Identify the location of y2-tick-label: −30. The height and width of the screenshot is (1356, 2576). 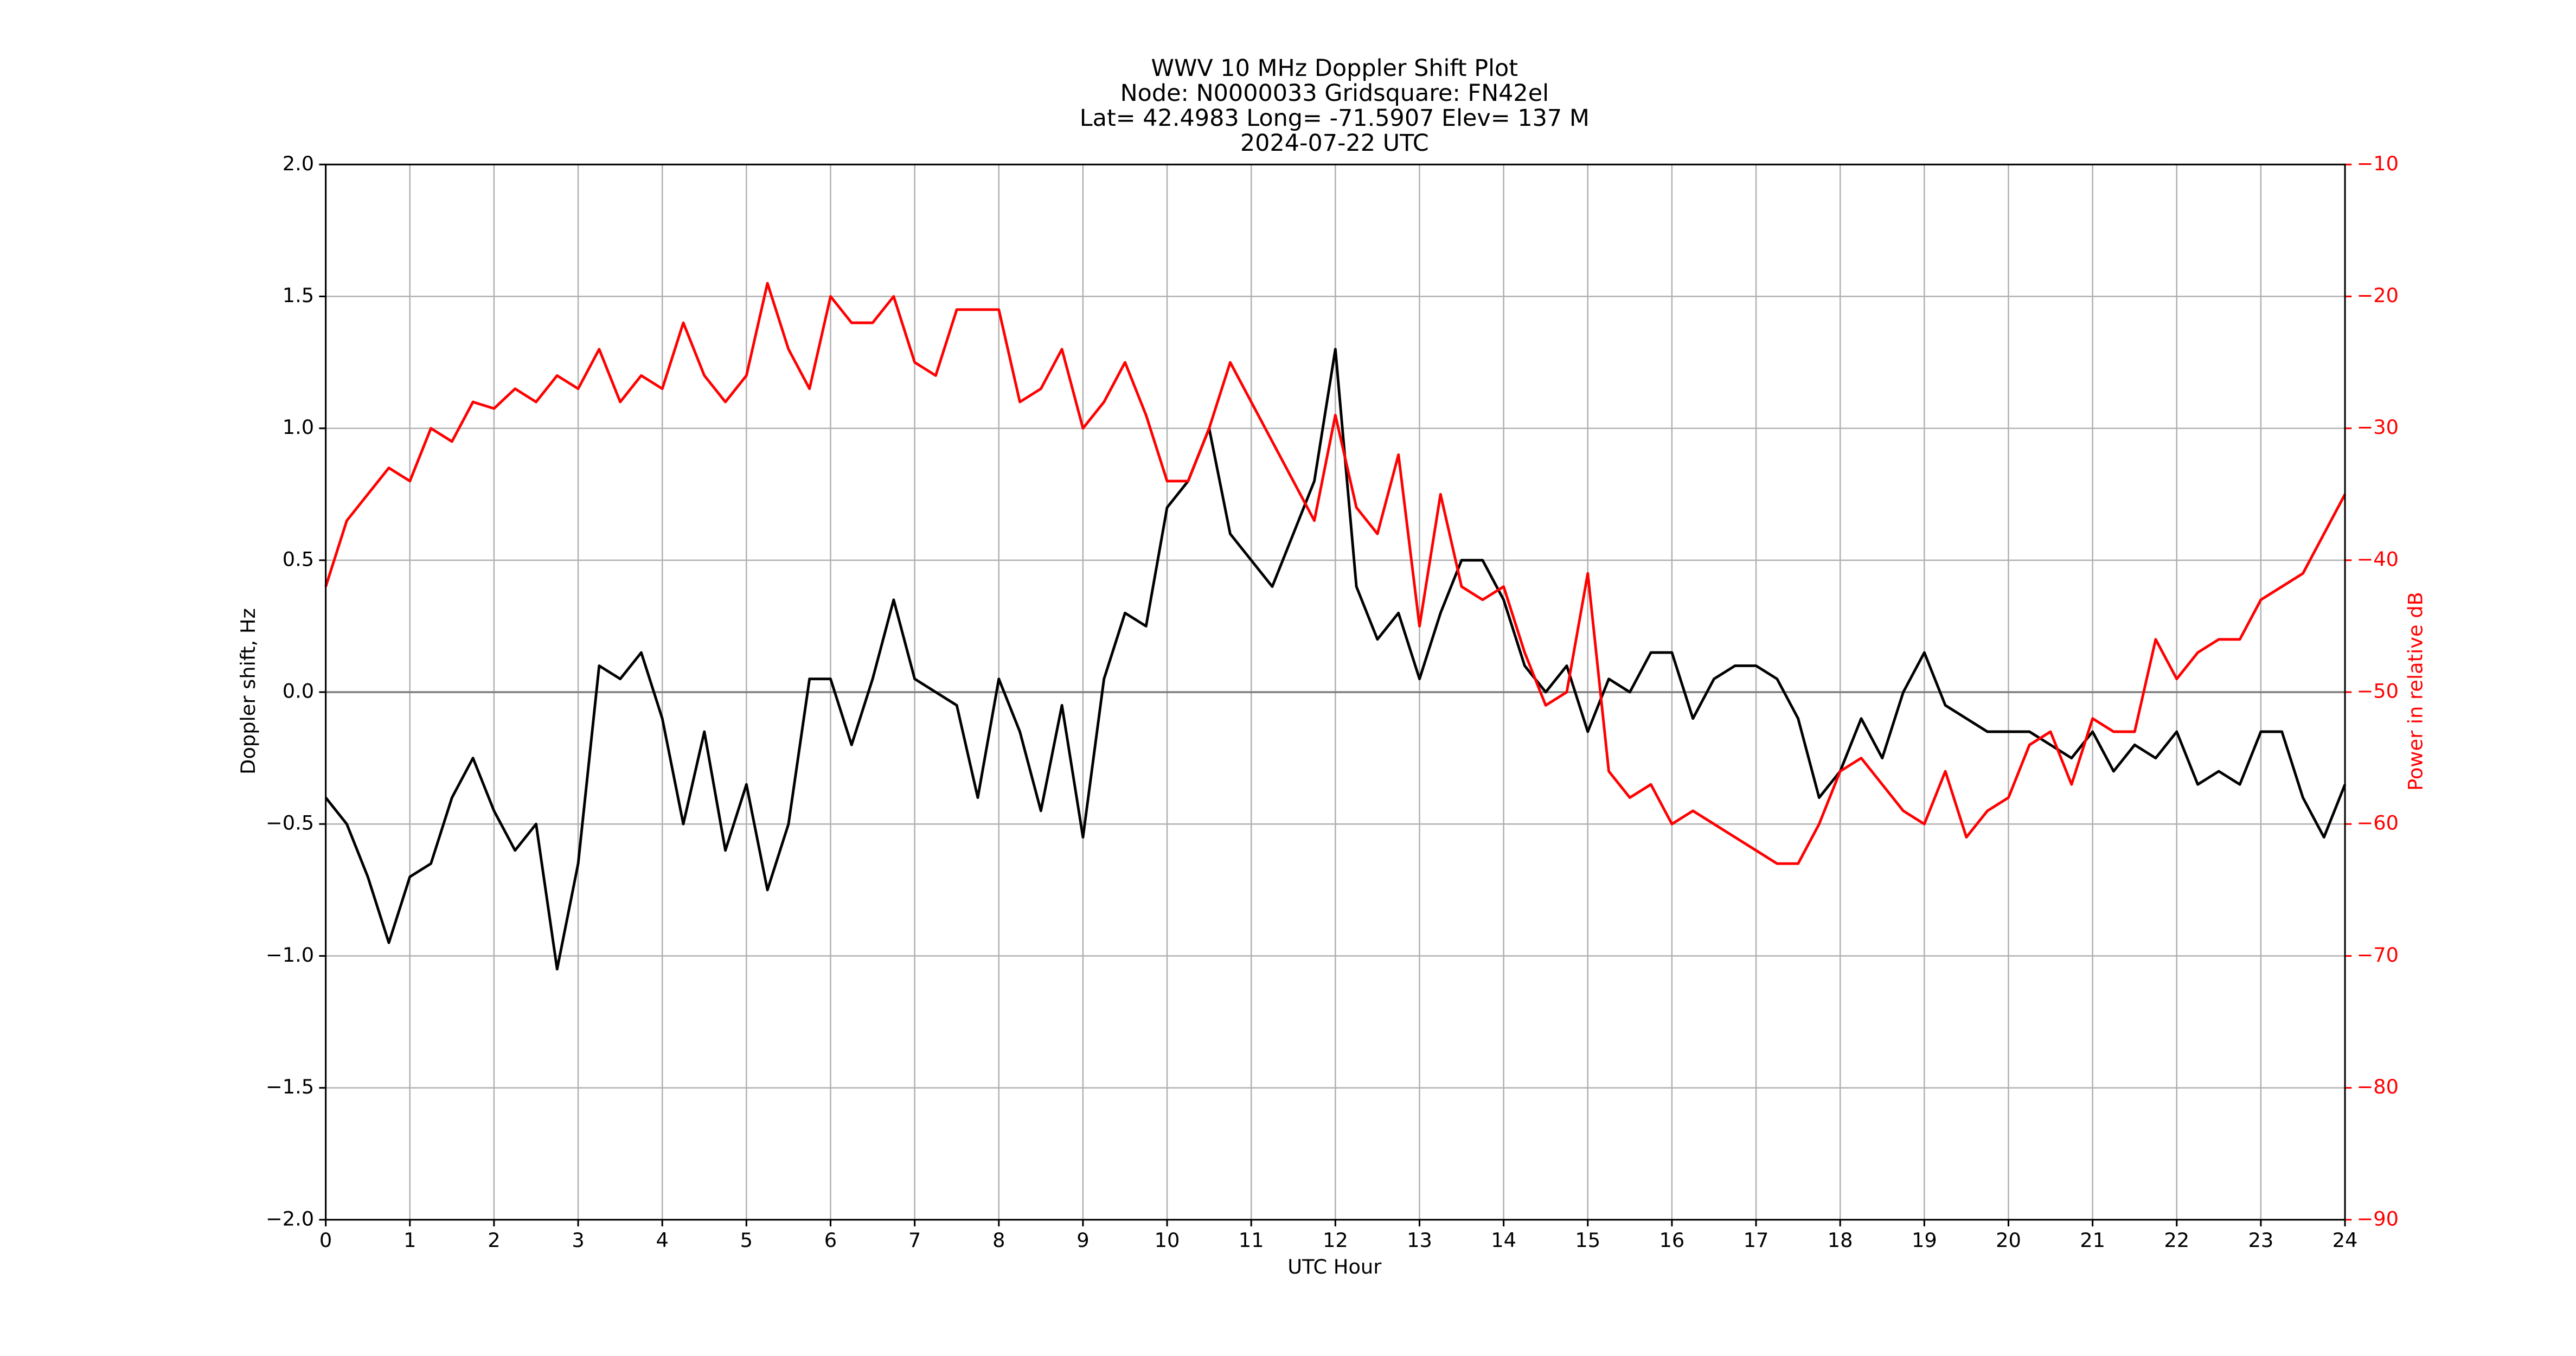
(2377, 427).